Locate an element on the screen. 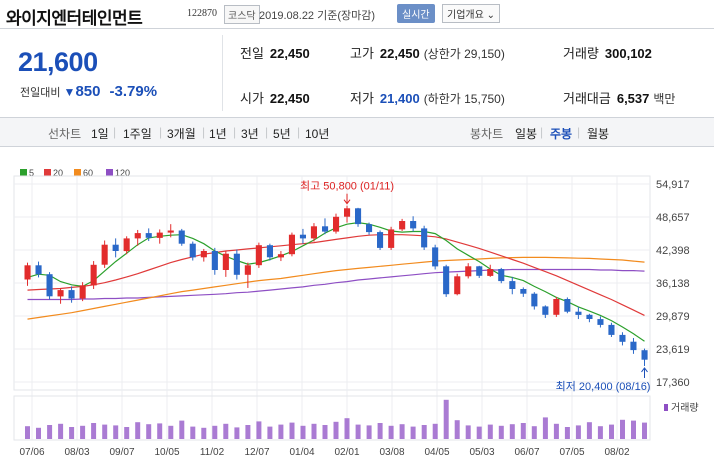  y-tick-label: 54,917 is located at coordinates (673, 185).